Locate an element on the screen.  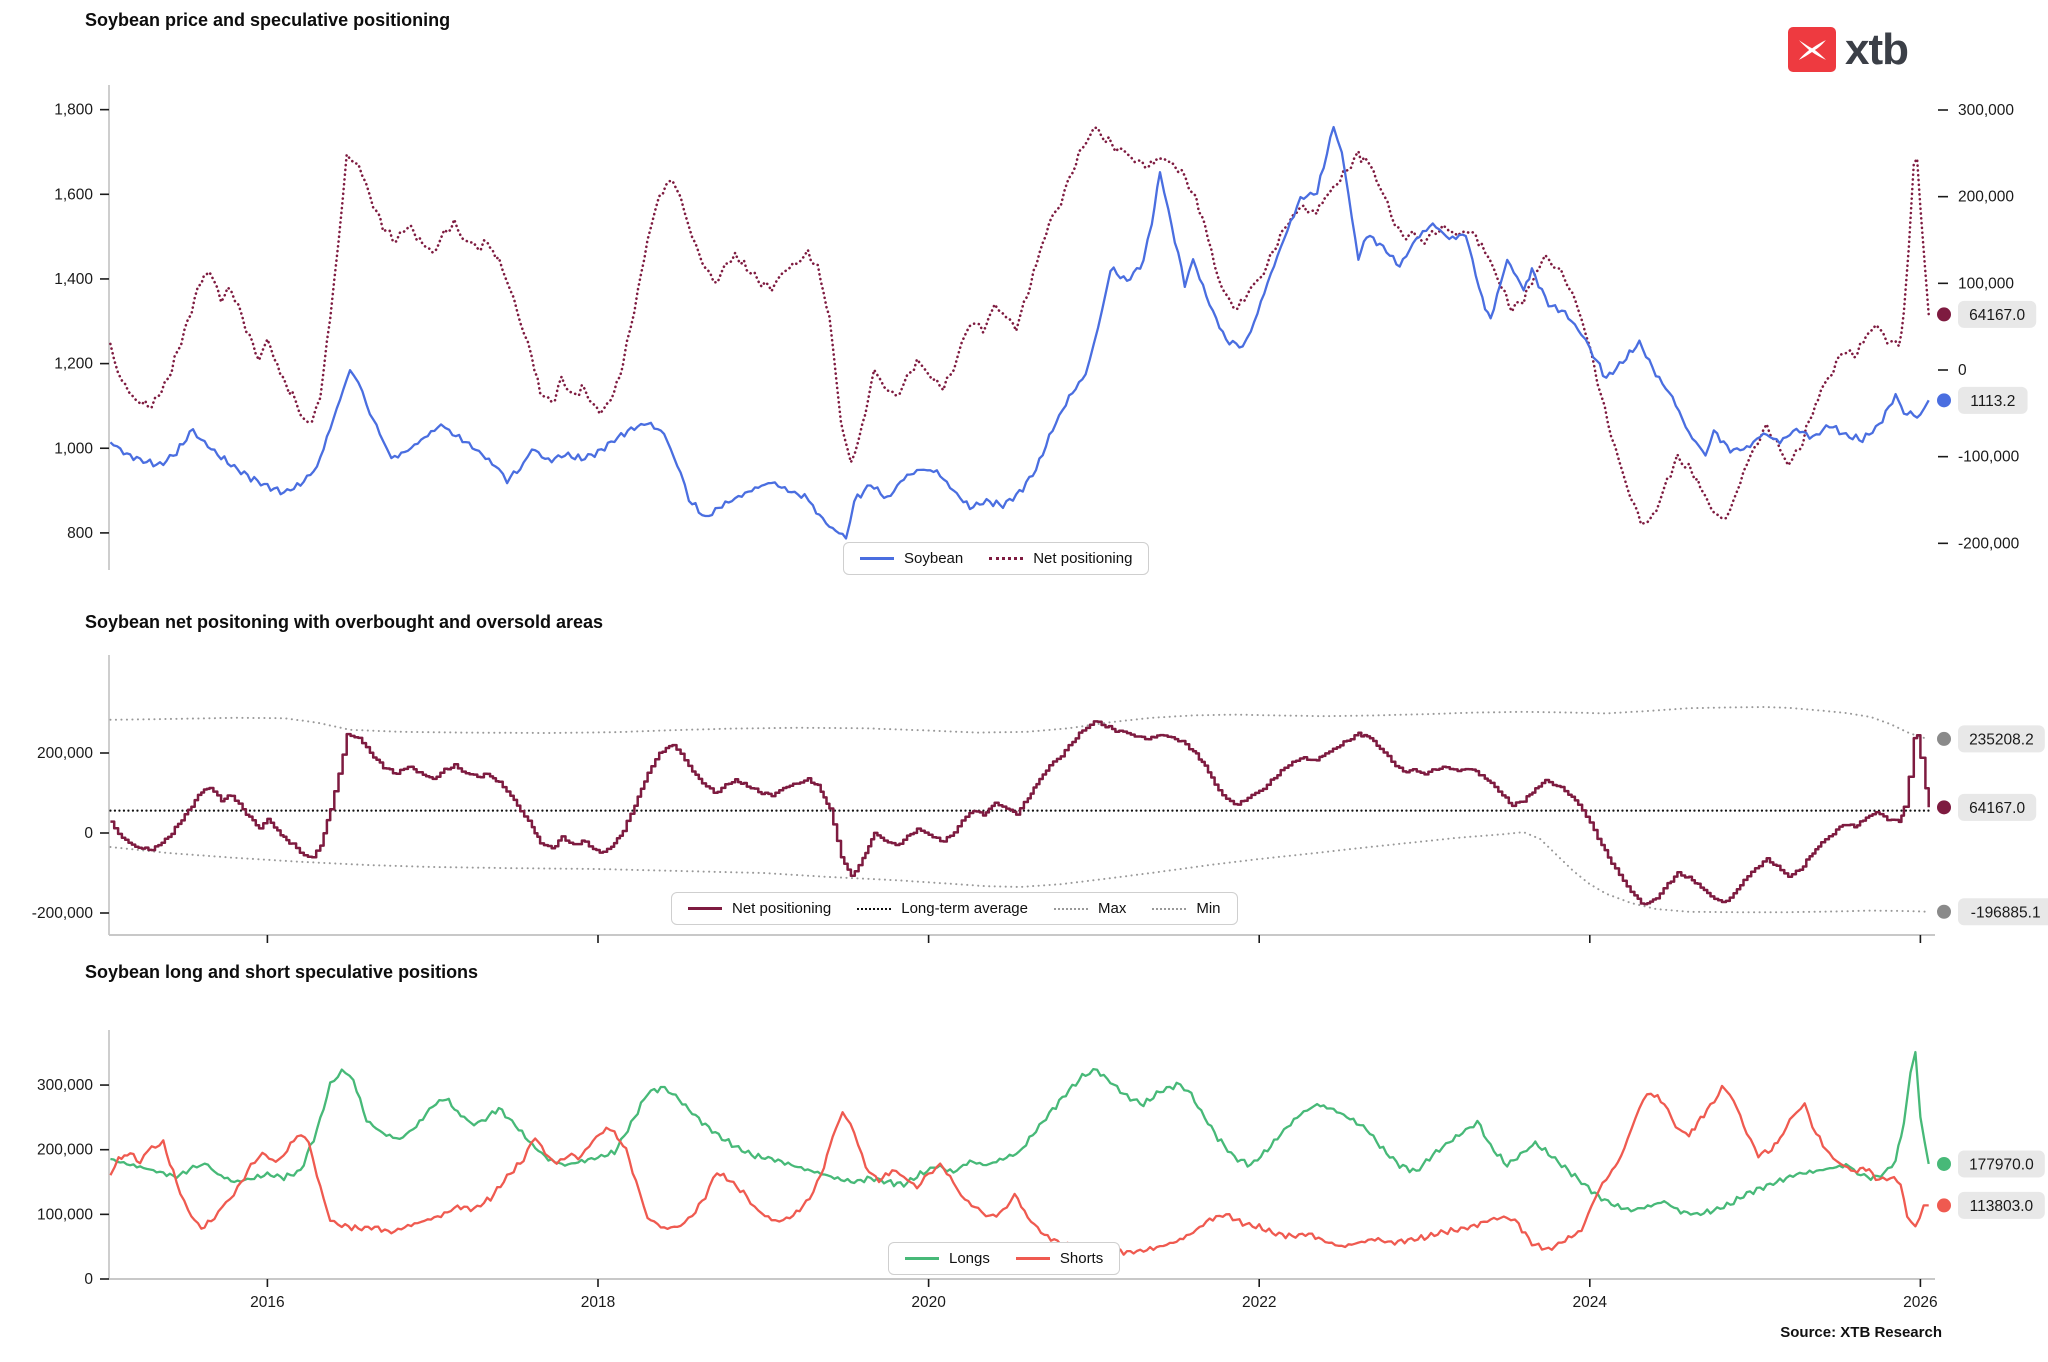
xtb-x-glyph-icon is located at coordinates (1812, 49).